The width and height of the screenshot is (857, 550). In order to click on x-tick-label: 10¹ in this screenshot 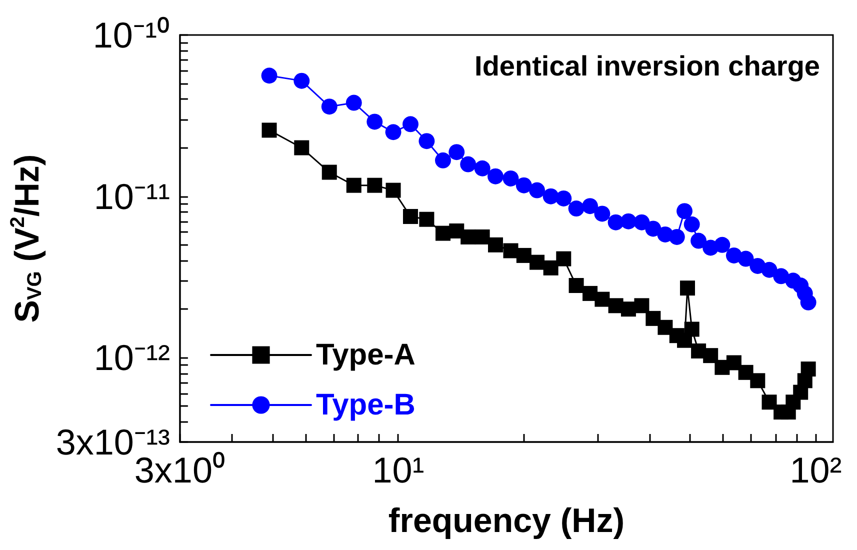, I will do `click(398, 470)`.